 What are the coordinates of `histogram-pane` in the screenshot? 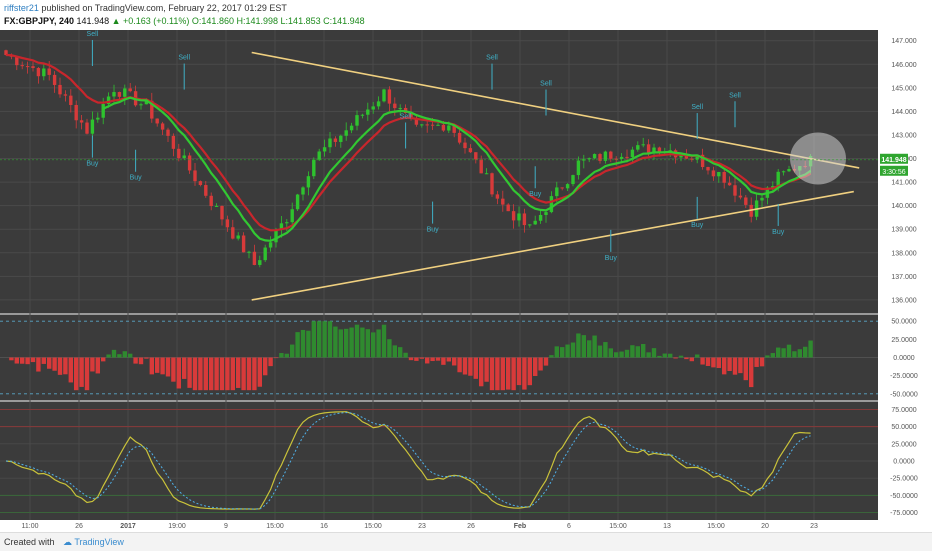 It's located at (439, 357).